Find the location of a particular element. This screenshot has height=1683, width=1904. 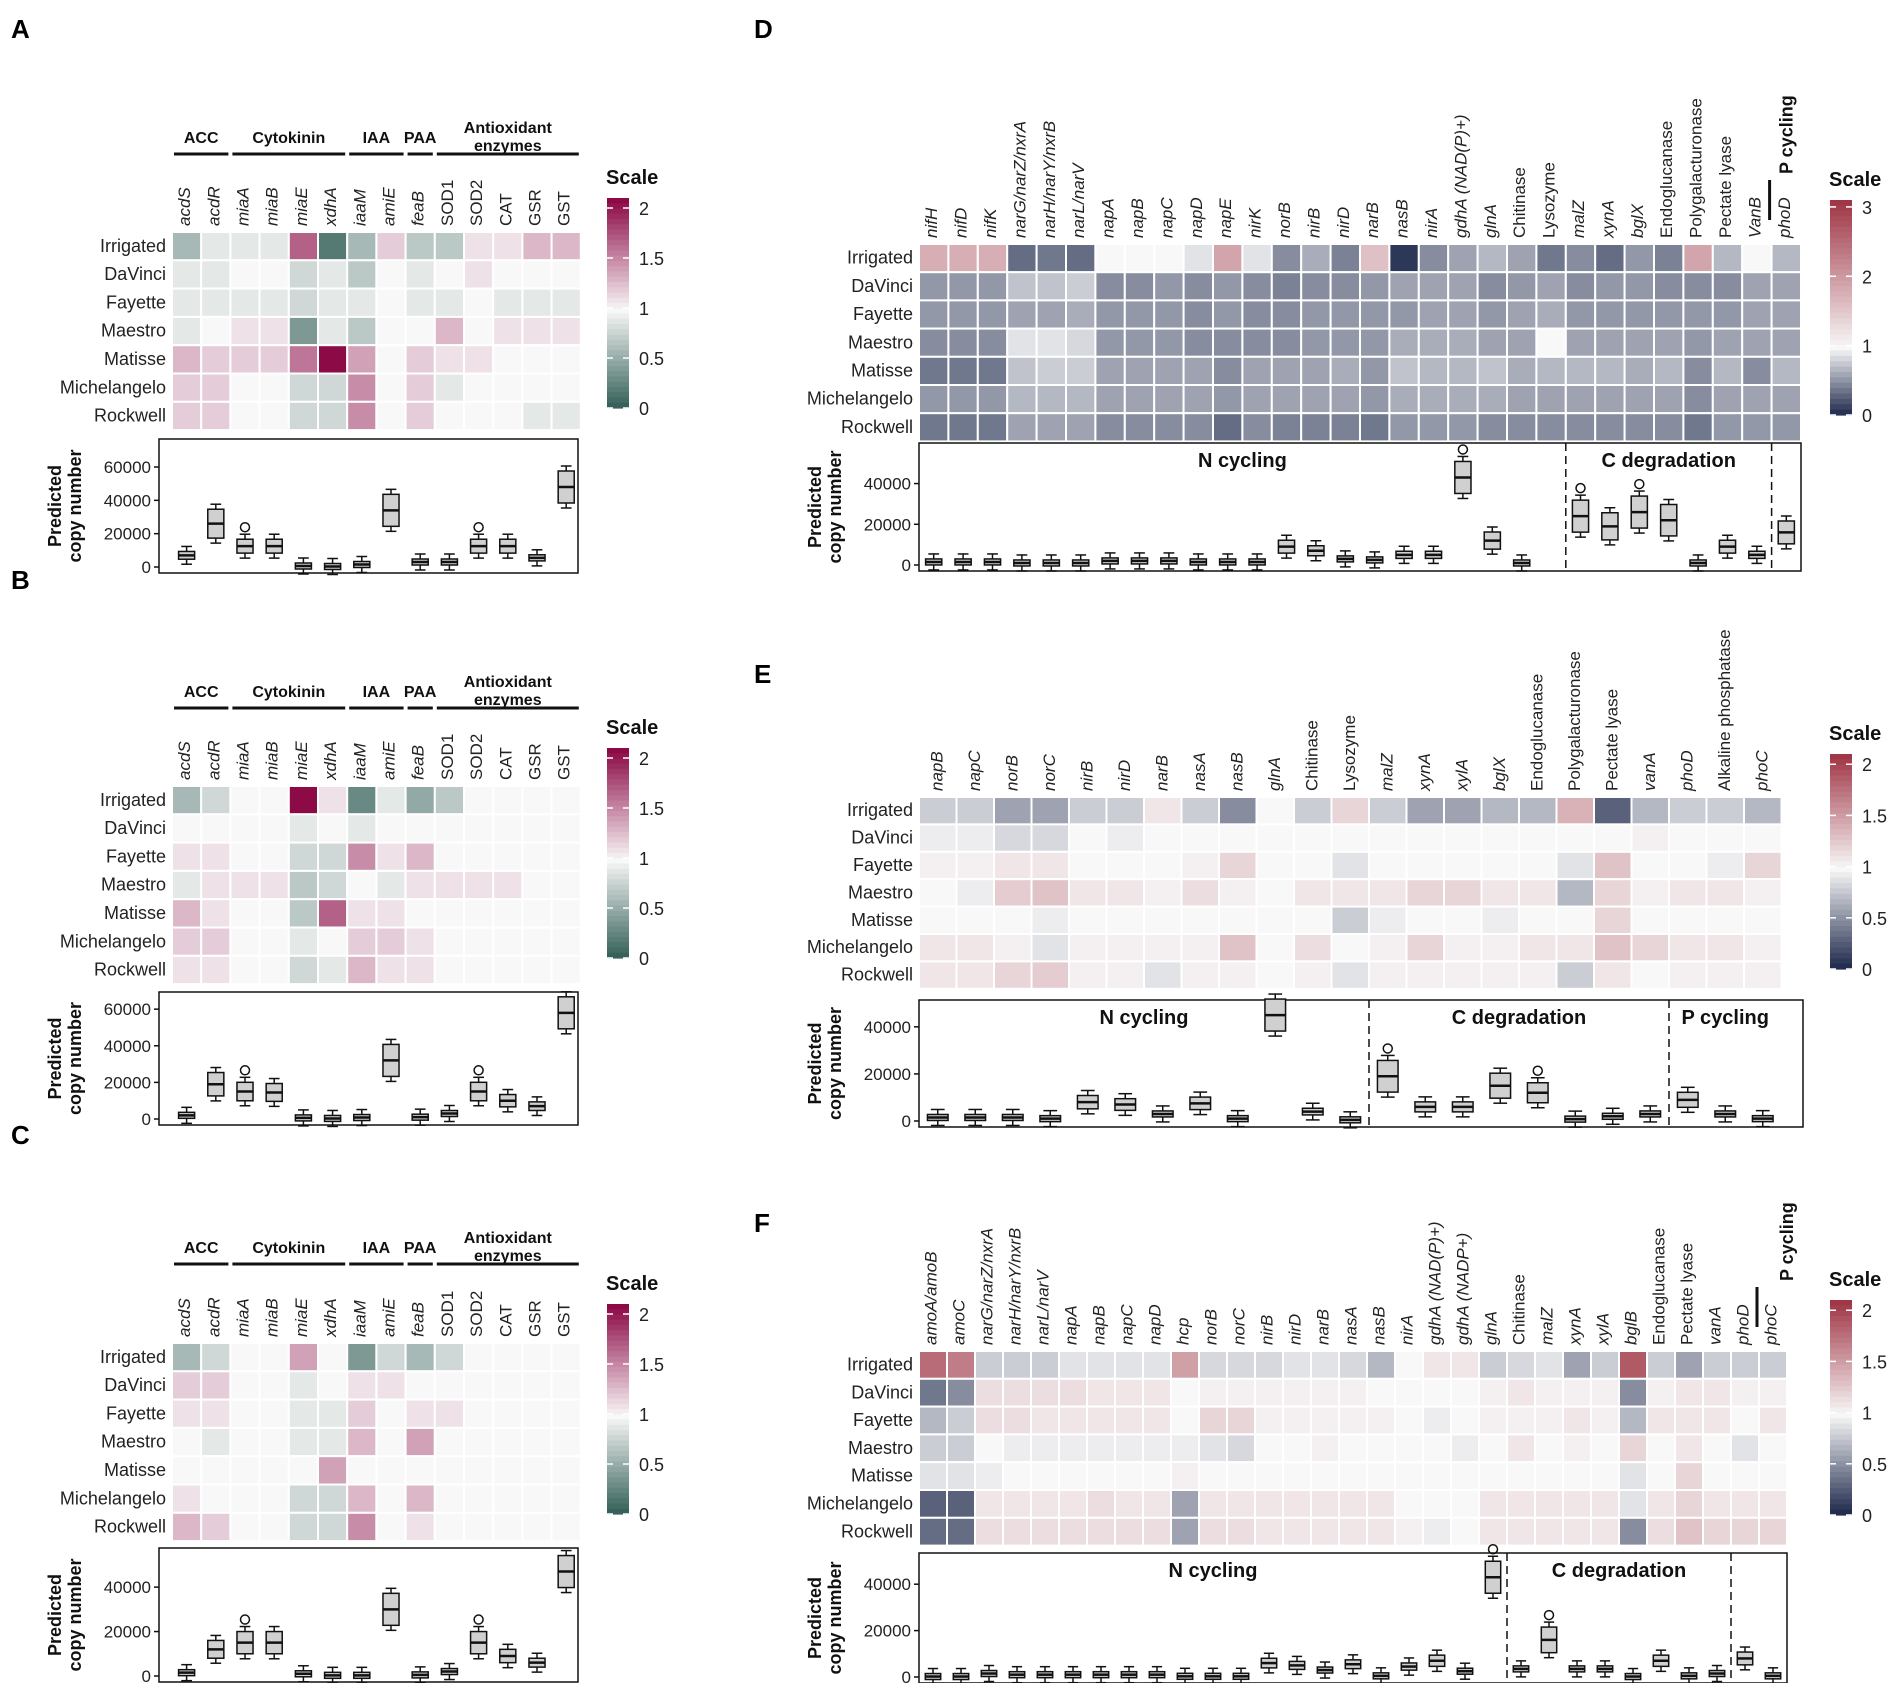

scale-tick-label: 1 is located at coordinates (1867, 1414).